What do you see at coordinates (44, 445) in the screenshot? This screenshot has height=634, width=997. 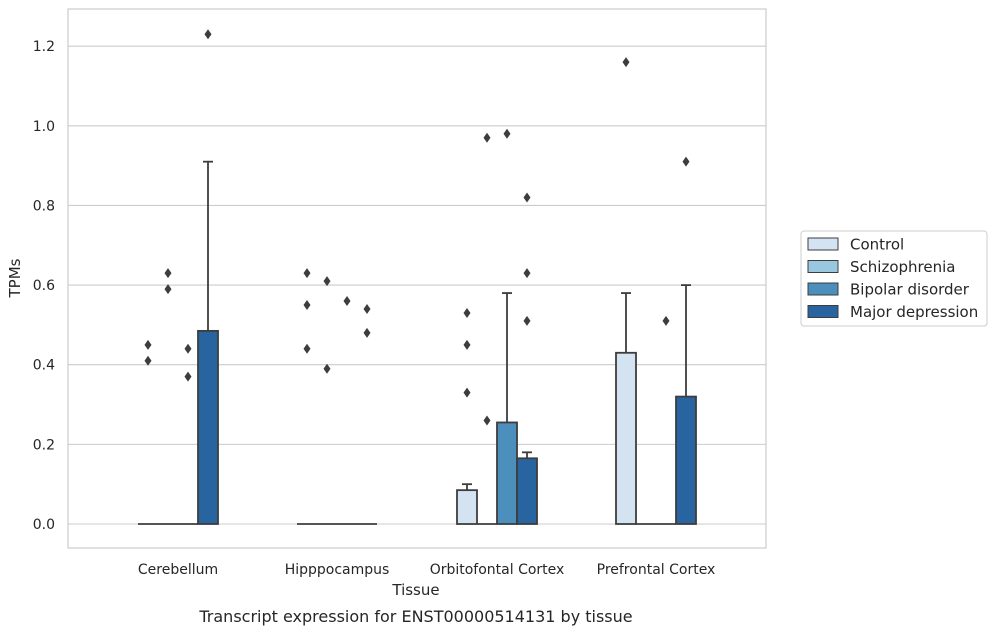 I see `y-tick-label: 0.2` at bounding box center [44, 445].